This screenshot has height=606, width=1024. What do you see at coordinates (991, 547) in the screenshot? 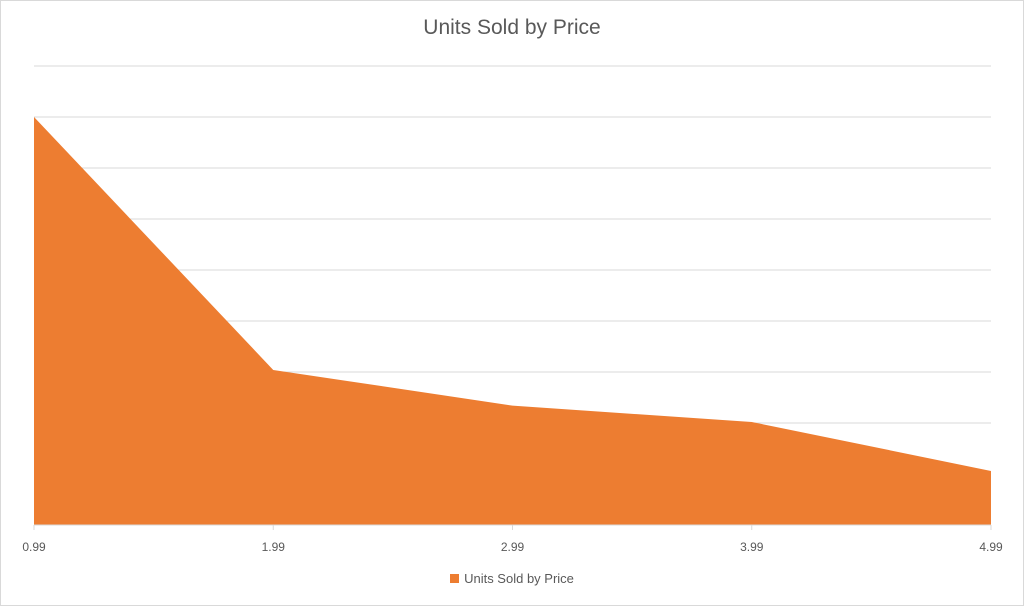
I see `x-tick-label: 4.99` at bounding box center [991, 547].